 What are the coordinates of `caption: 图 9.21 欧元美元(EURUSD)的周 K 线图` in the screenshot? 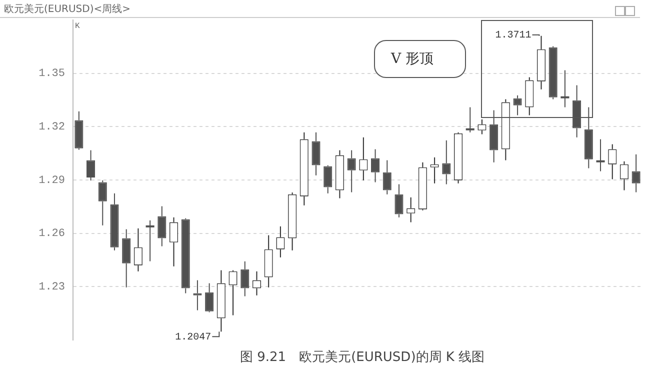 It's located at (362, 357).